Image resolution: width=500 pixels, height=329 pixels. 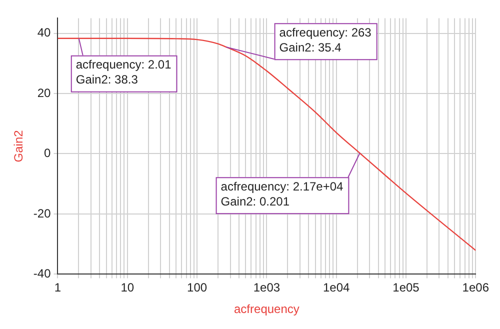 What do you see at coordinates (42, 273) in the screenshot?
I see `y-tick-label: -40` at bounding box center [42, 273].